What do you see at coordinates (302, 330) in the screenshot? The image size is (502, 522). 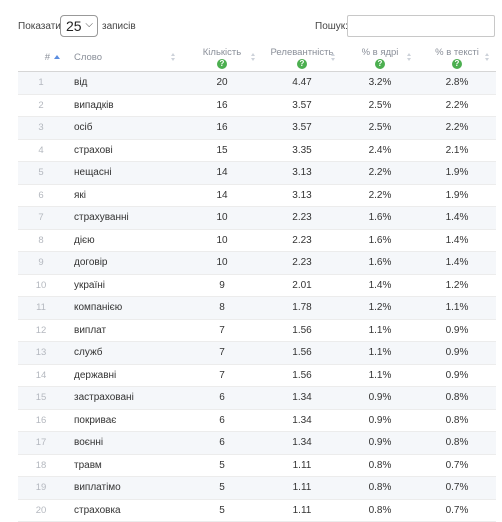 I see `relevance-cell: 1.56` at bounding box center [302, 330].